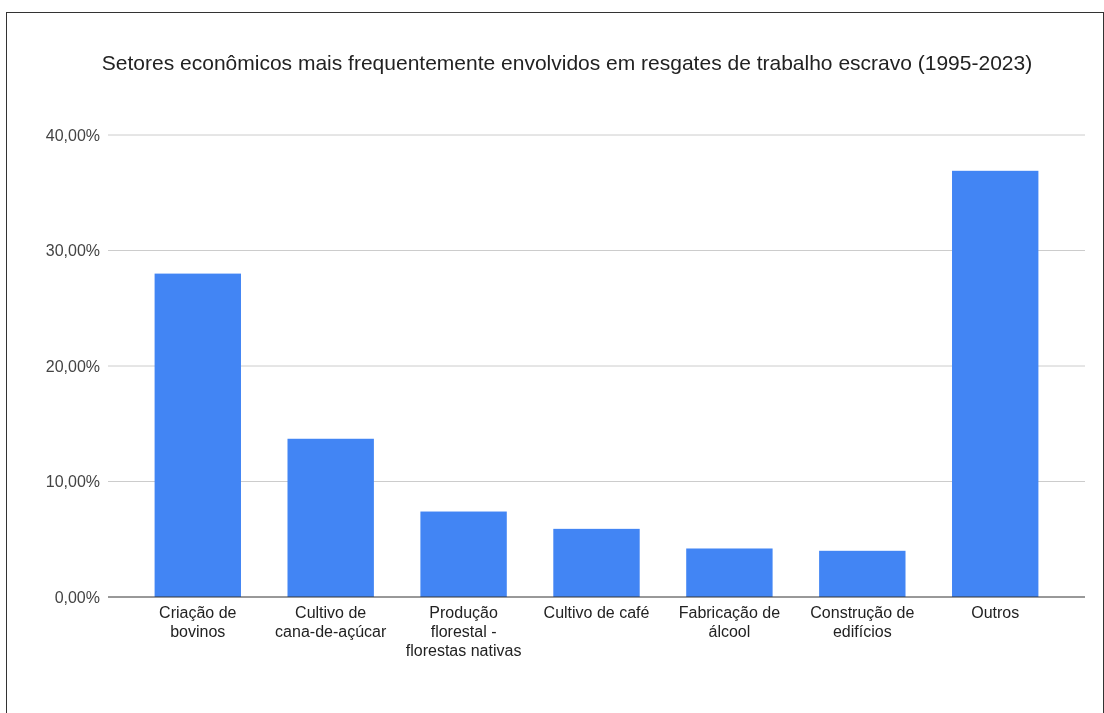 The height and width of the screenshot is (713, 1104). What do you see at coordinates (77, 597) in the screenshot?
I see `y-tick-label: 0,00%` at bounding box center [77, 597].